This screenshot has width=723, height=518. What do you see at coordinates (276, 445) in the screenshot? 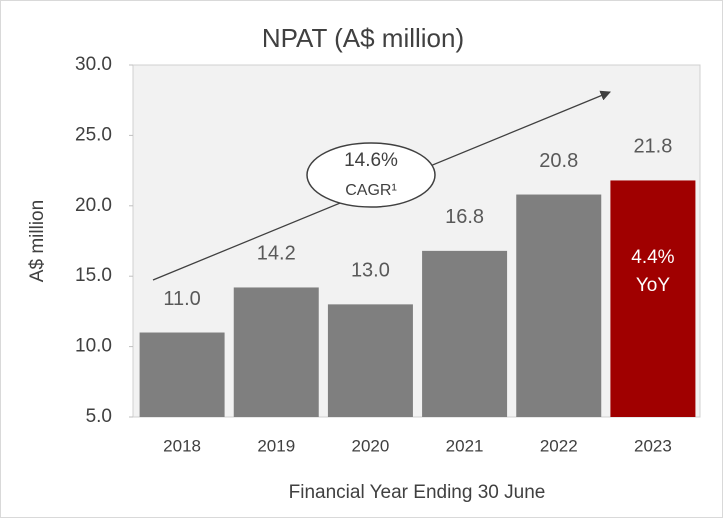
I see `x-tick-label: 2019` at bounding box center [276, 445].